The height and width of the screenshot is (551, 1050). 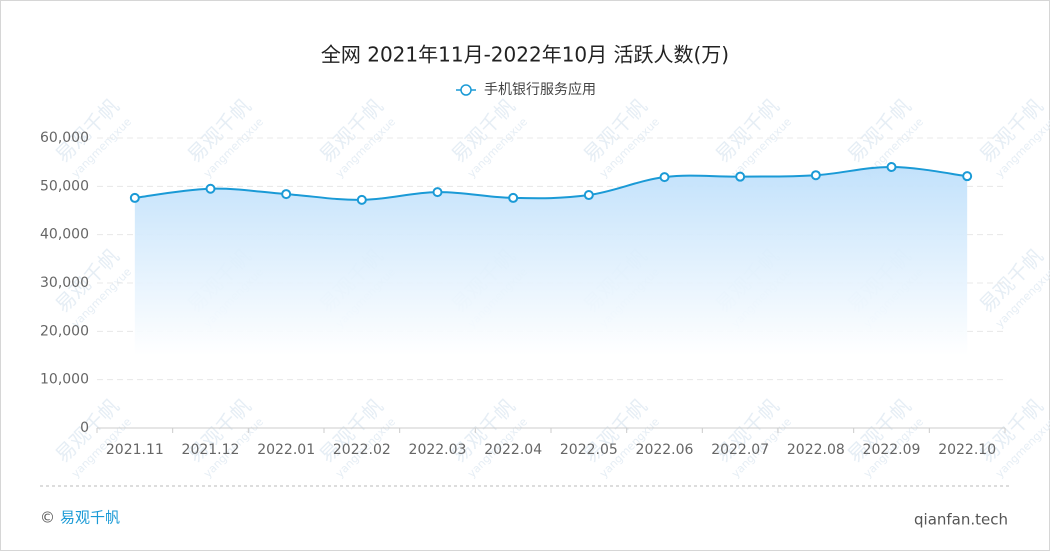 I want to click on x-tick-label: 2022.01, so click(x=286, y=450).